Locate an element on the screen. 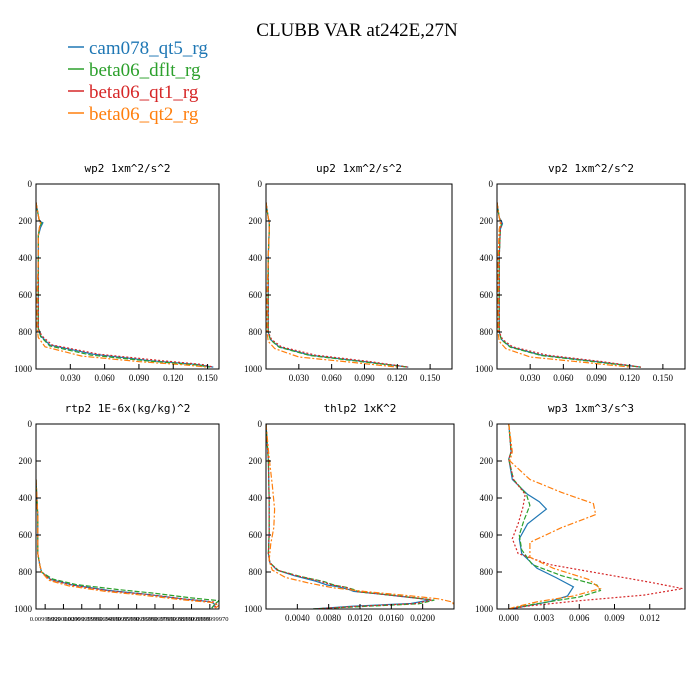  x-tick-label: 0.150 is located at coordinates (430, 378).